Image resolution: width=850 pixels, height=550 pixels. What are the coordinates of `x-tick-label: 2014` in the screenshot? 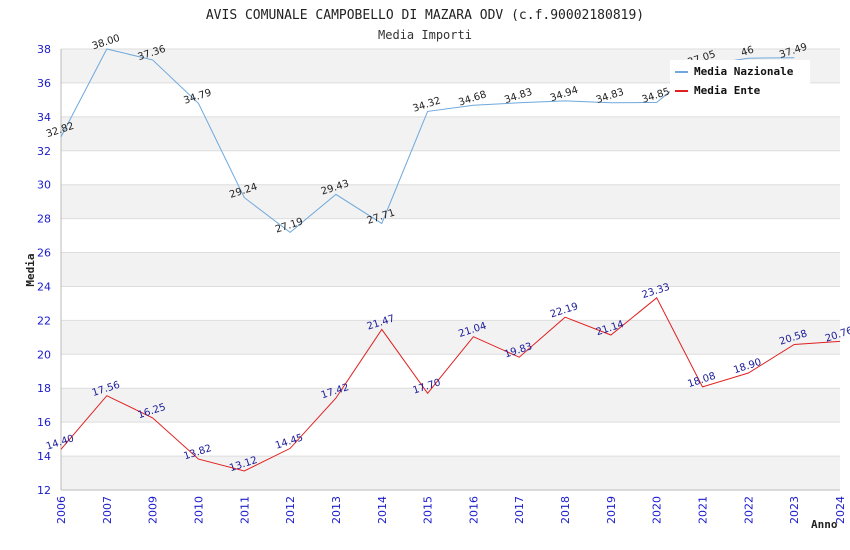 It's located at (382, 510).